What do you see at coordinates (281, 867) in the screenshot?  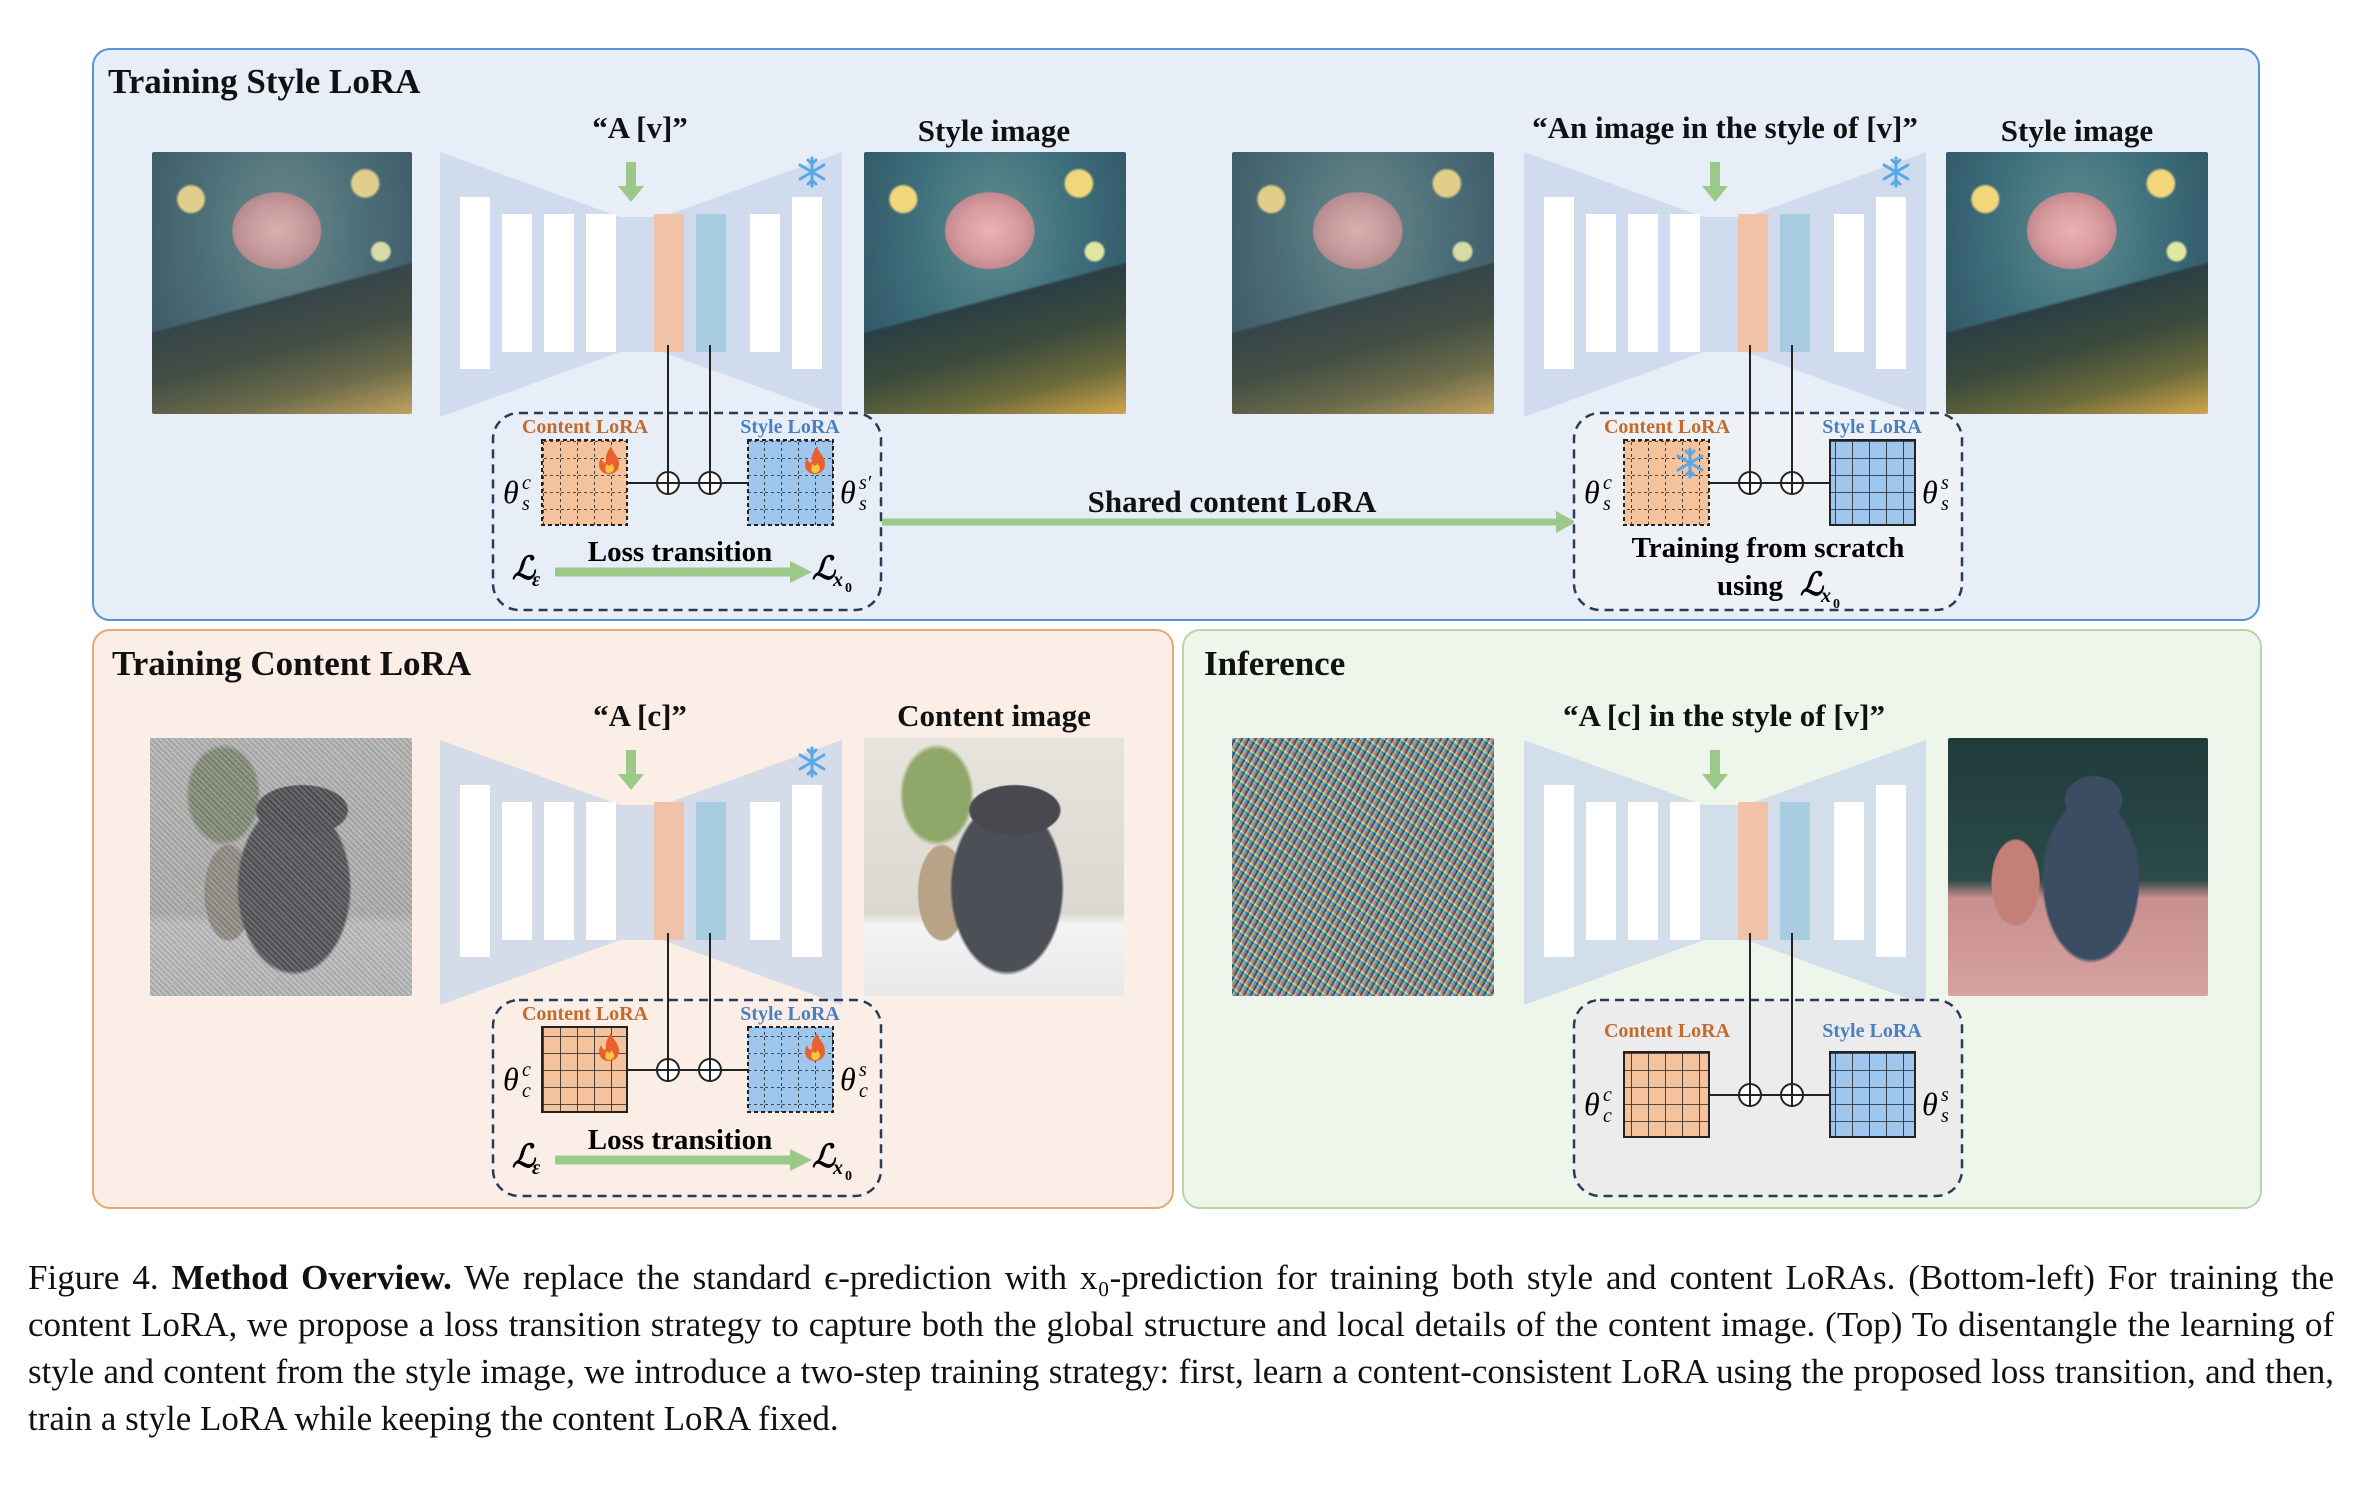 I see `noisy-content-image` at bounding box center [281, 867].